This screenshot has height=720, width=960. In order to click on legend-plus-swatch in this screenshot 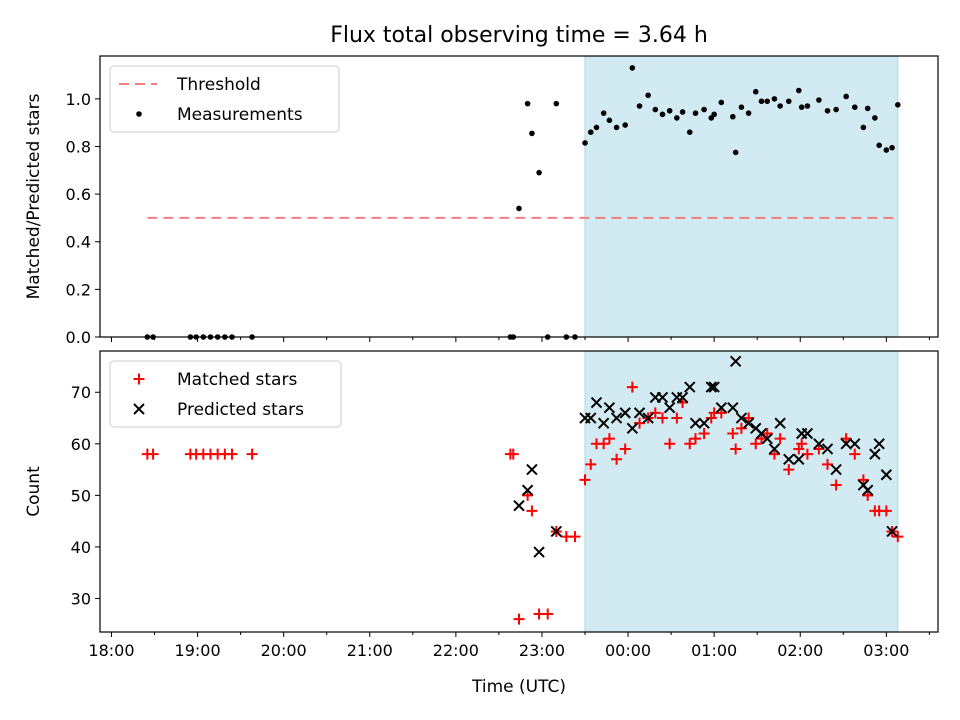, I will do `click(139, 379)`.